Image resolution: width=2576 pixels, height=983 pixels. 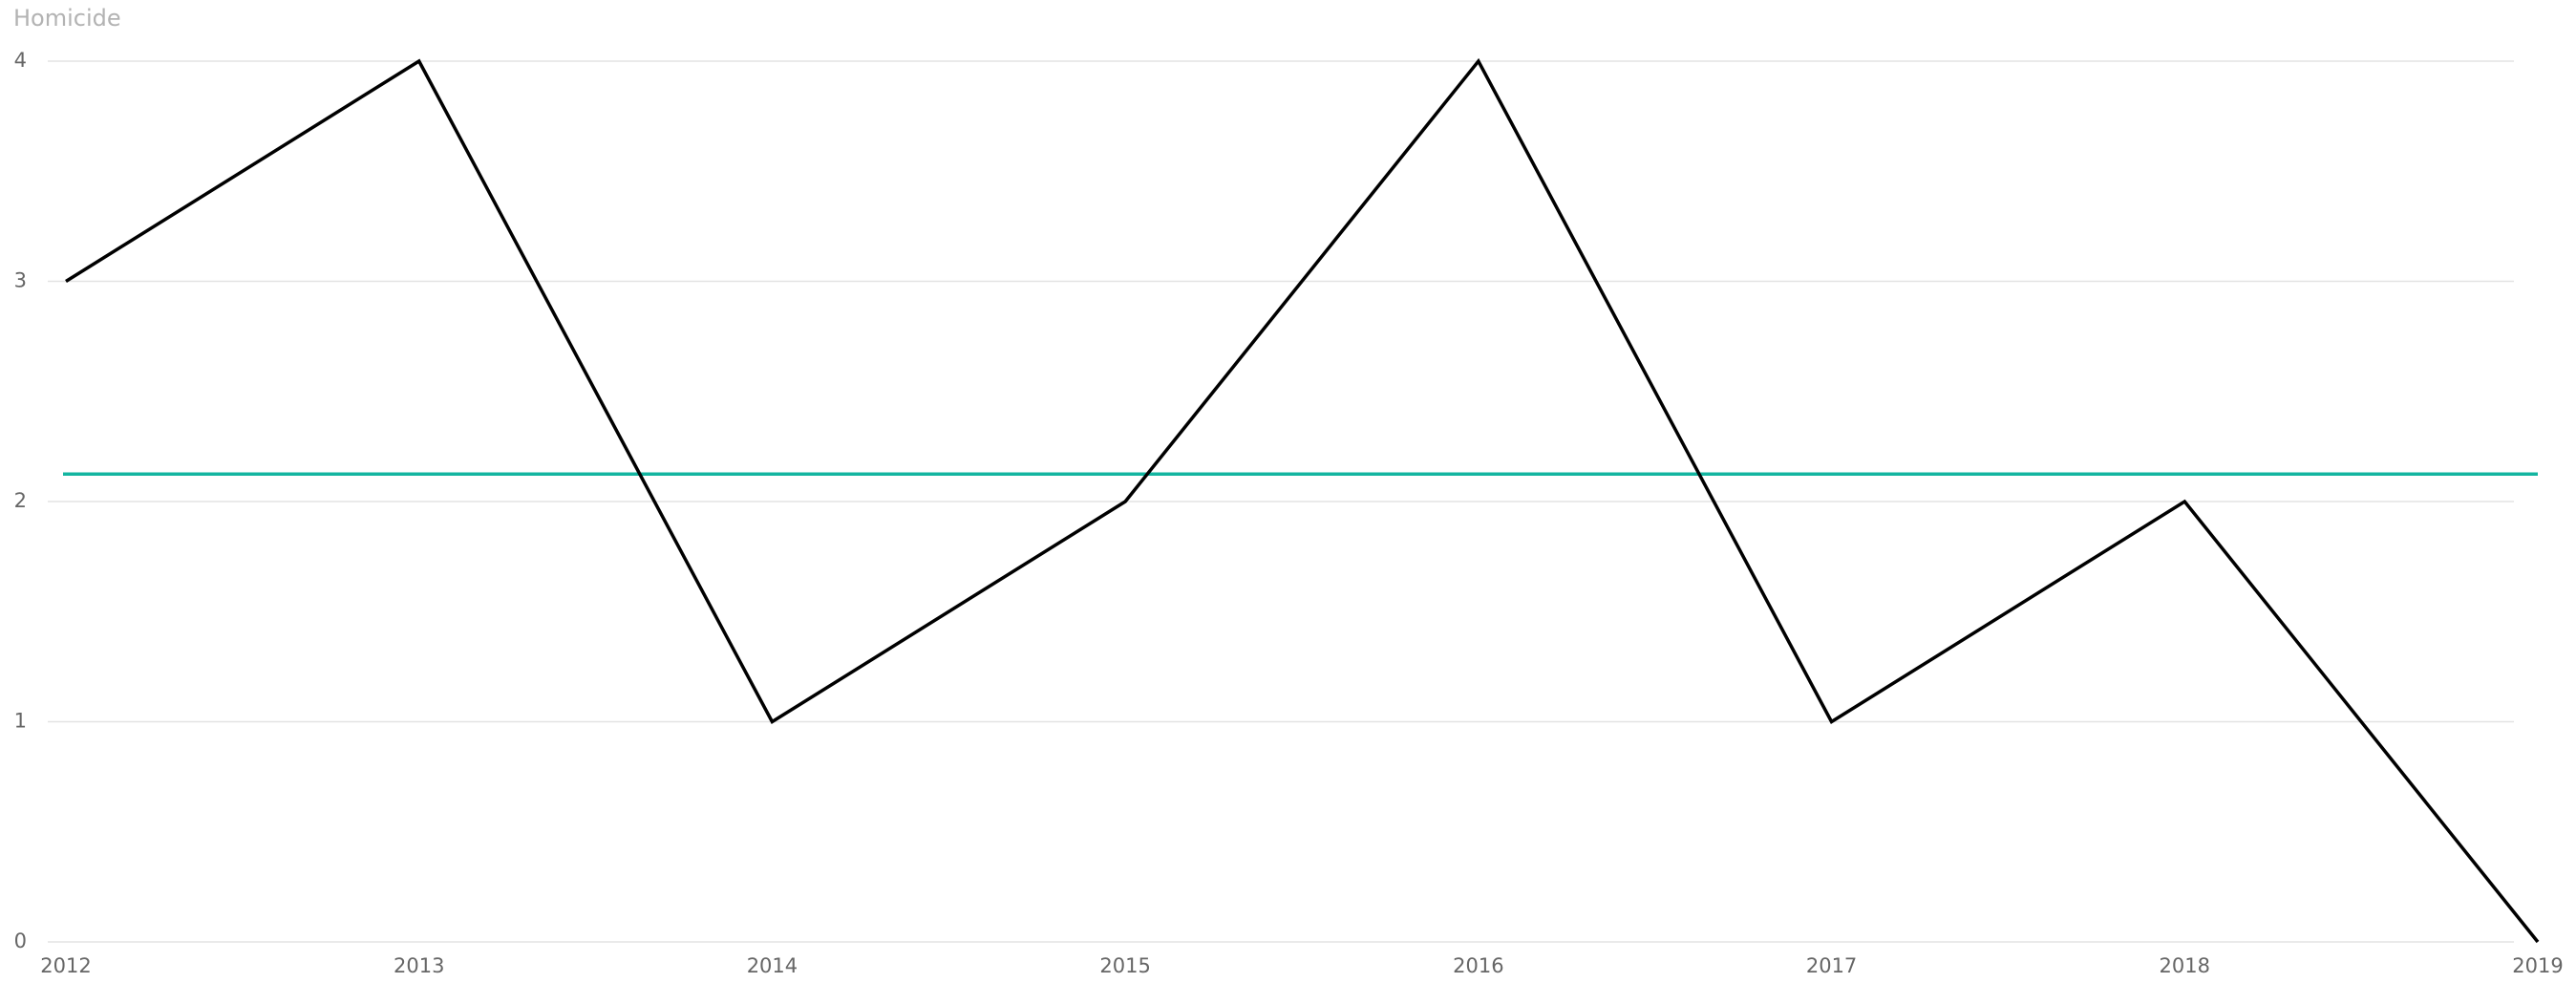 What do you see at coordinates (20, 500) in the screenshot?
I see `y-tick-label: 2` at bounding box center [20, 500].